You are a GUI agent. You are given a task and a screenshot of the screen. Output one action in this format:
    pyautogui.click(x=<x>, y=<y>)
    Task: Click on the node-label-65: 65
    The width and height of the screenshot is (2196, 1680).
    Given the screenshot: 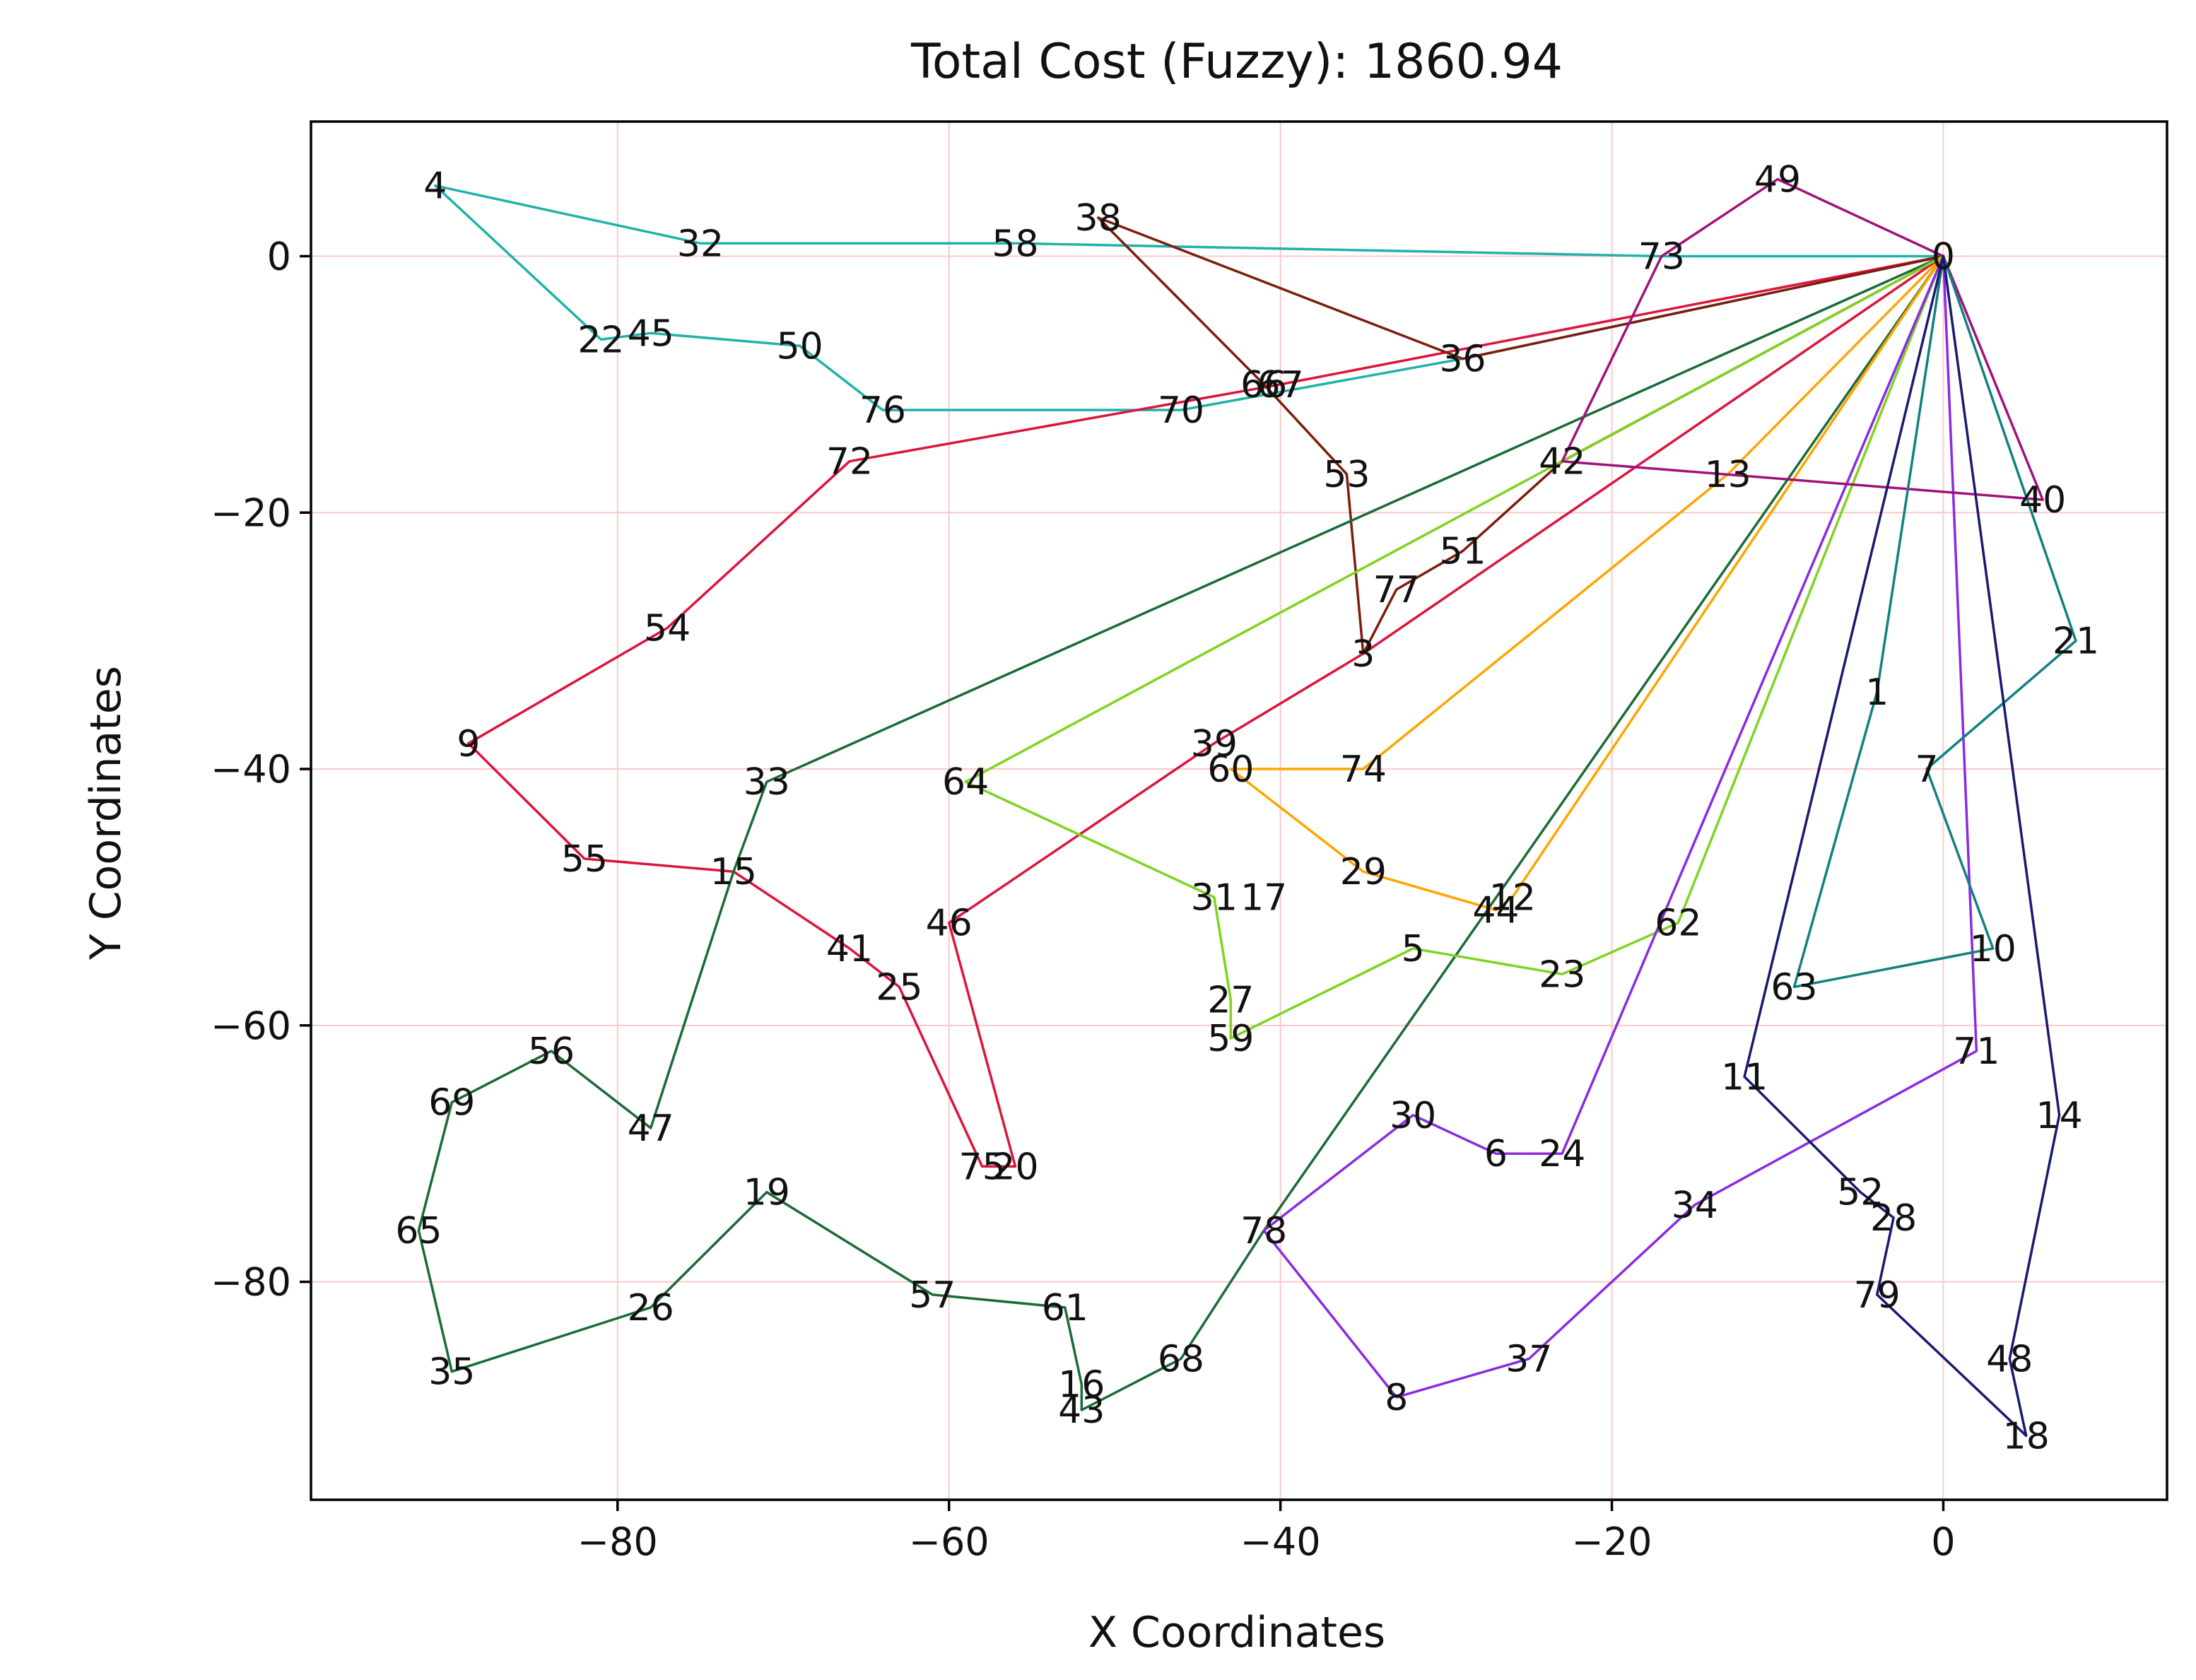 What is the action you would take?
    pyautogui.click(x=418, y=1231)
    